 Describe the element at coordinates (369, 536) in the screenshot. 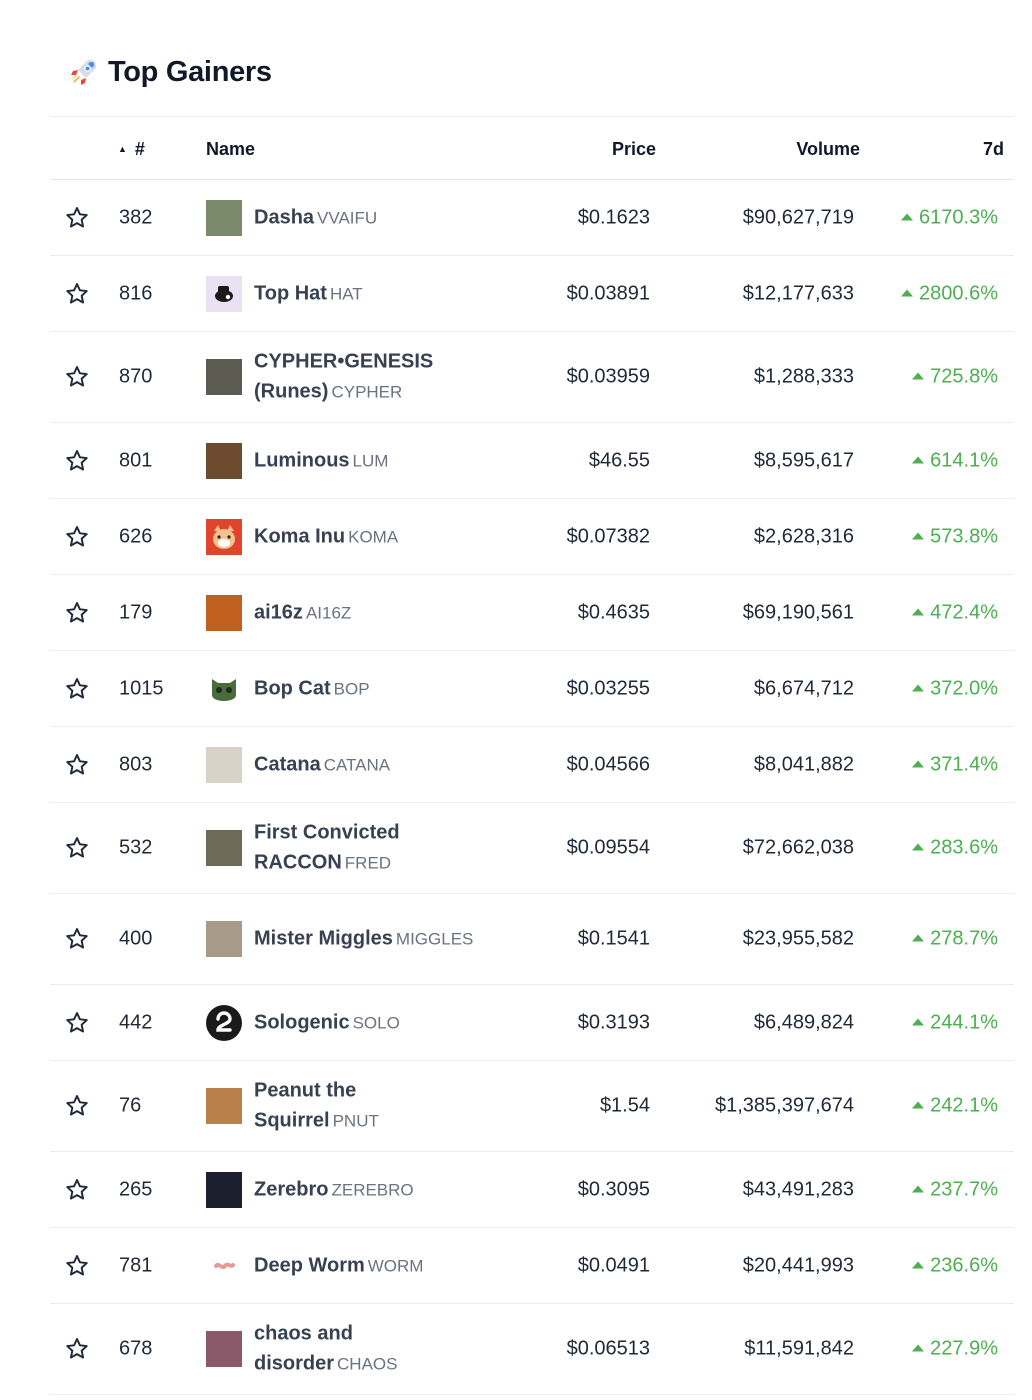

I see `coin-name-cell: Koma Inu KOMA` at that location.